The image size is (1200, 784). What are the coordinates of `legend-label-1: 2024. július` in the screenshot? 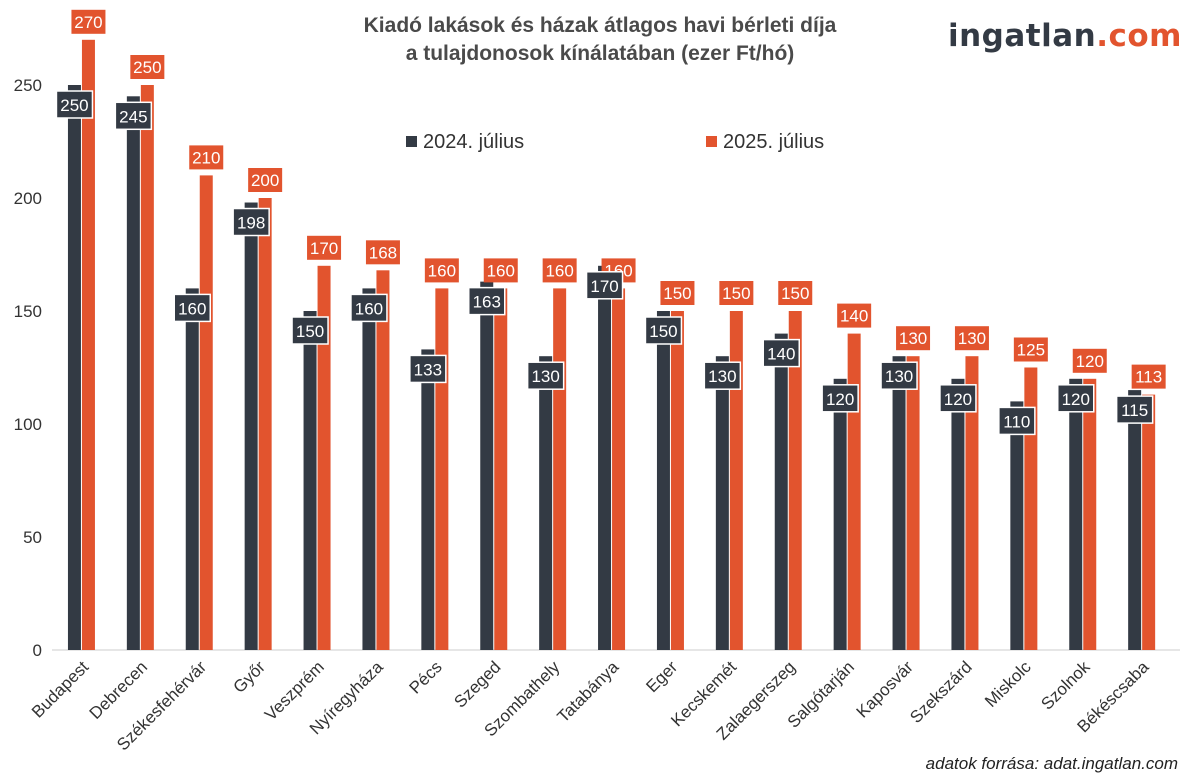 It's located at (473, 142).